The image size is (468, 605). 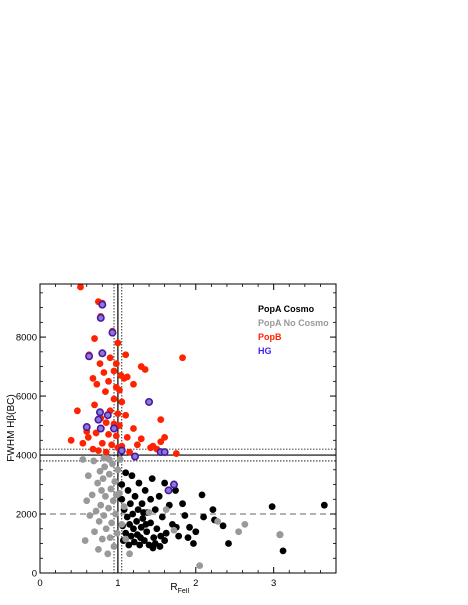 What do you see at coordinates (26, 456) in the screenshot?
I see `y-tick-label-2: 4000` at bounding box center [26, 456].